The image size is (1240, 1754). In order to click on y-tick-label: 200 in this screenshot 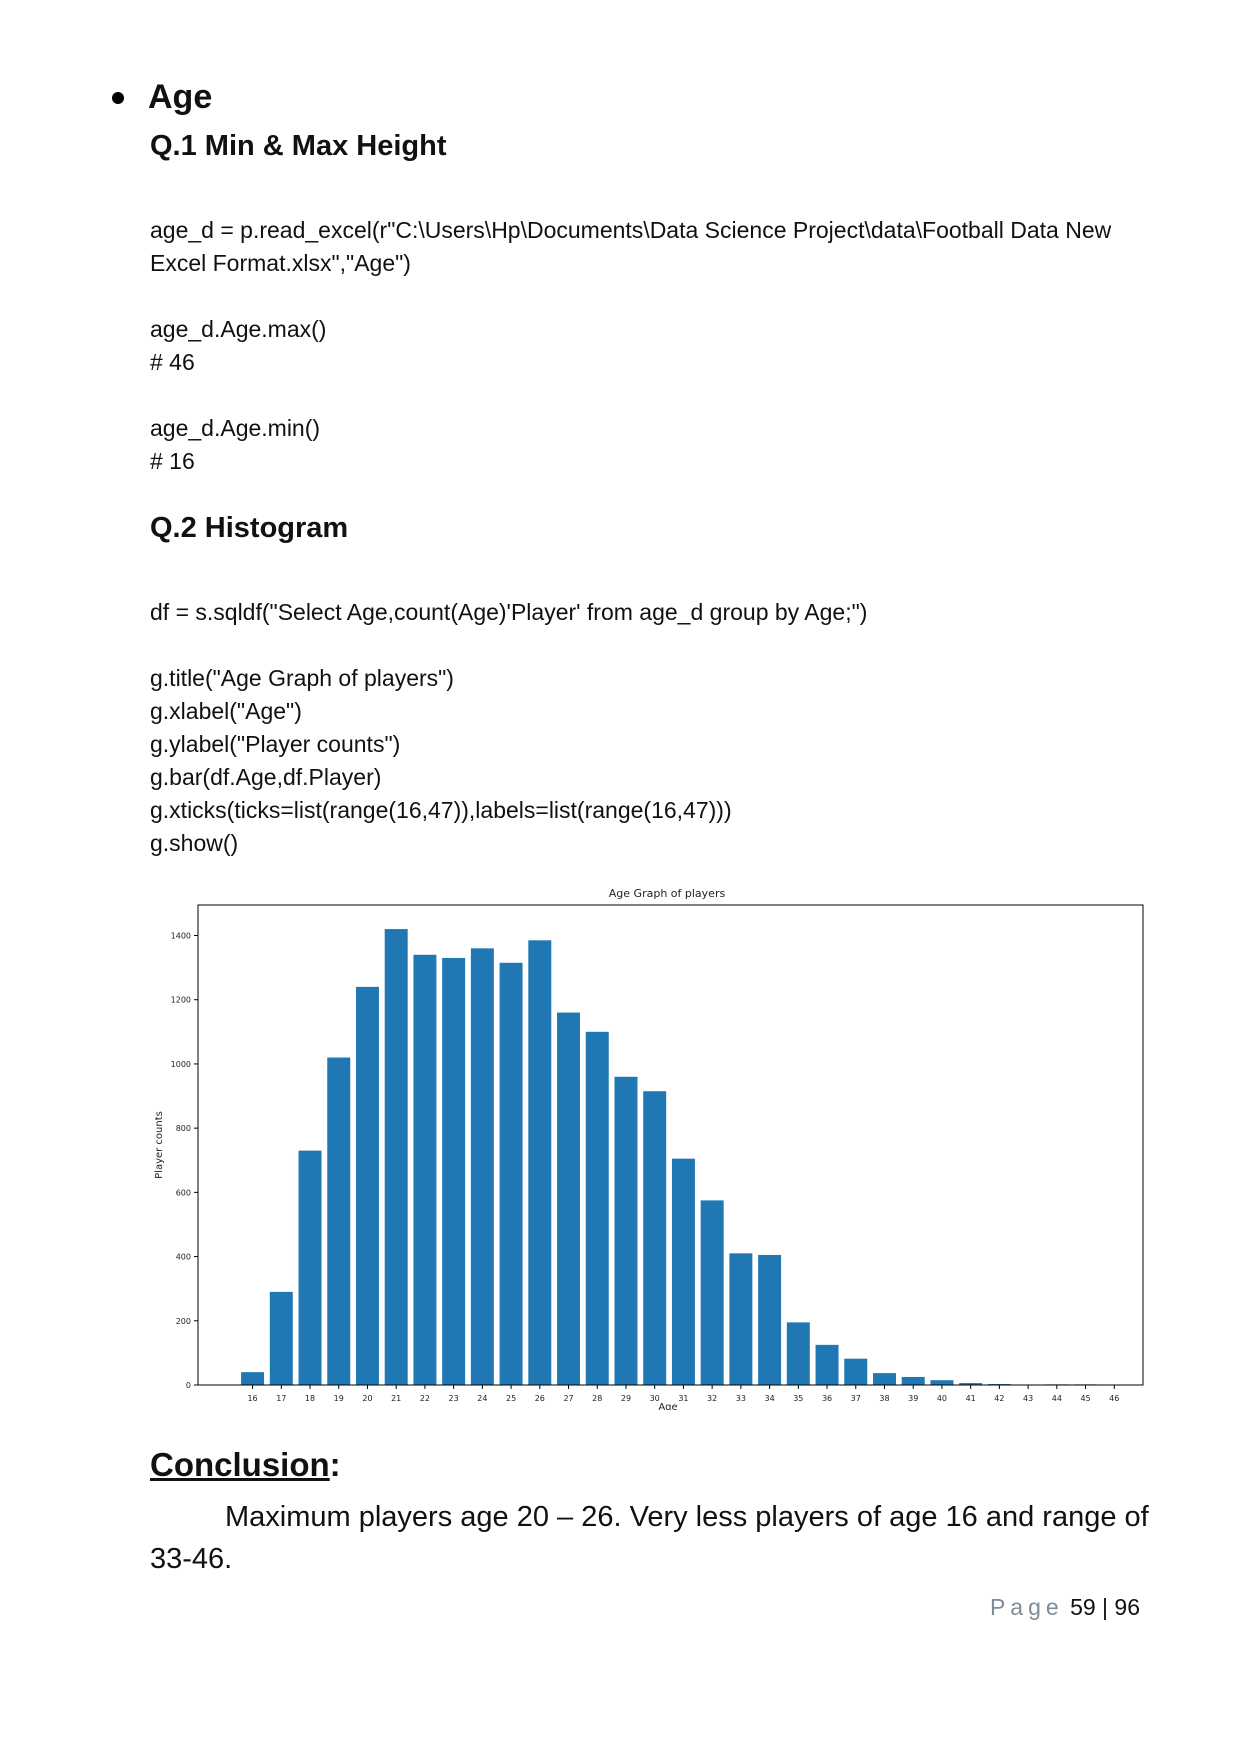, I will do `click(183, 1321)`.